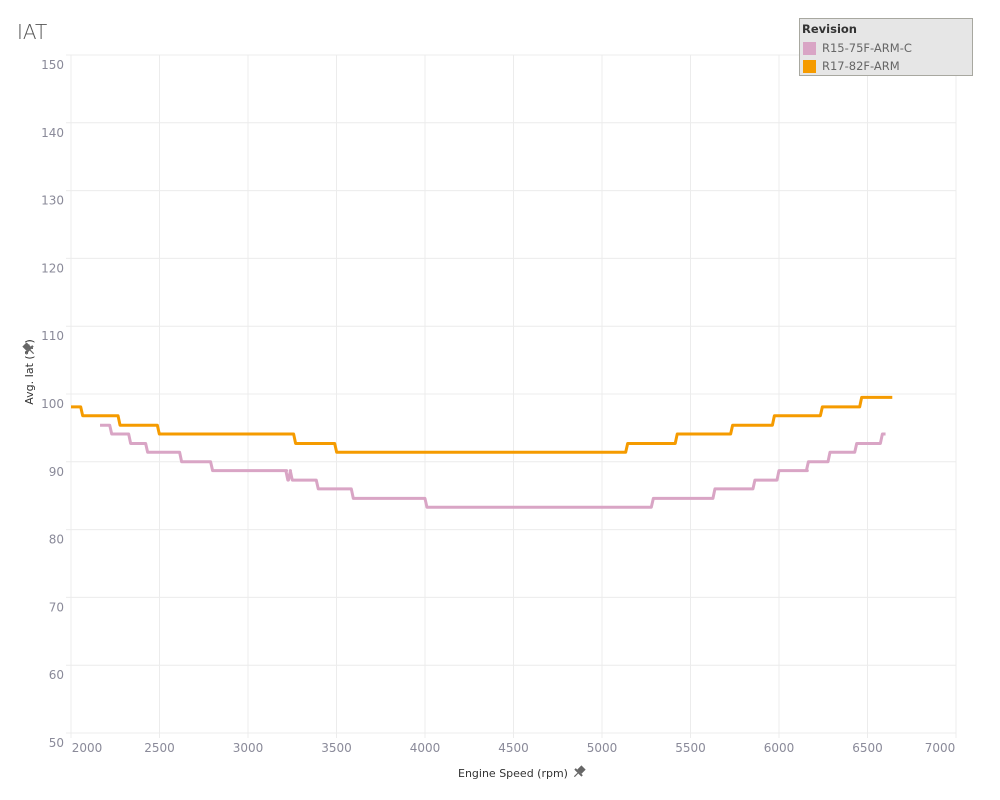 This screenshot has width=1000, height=800. Describe the element at coordinates (602, 748) in the screenshot. I see `x-tick-label: 5000` at that location.